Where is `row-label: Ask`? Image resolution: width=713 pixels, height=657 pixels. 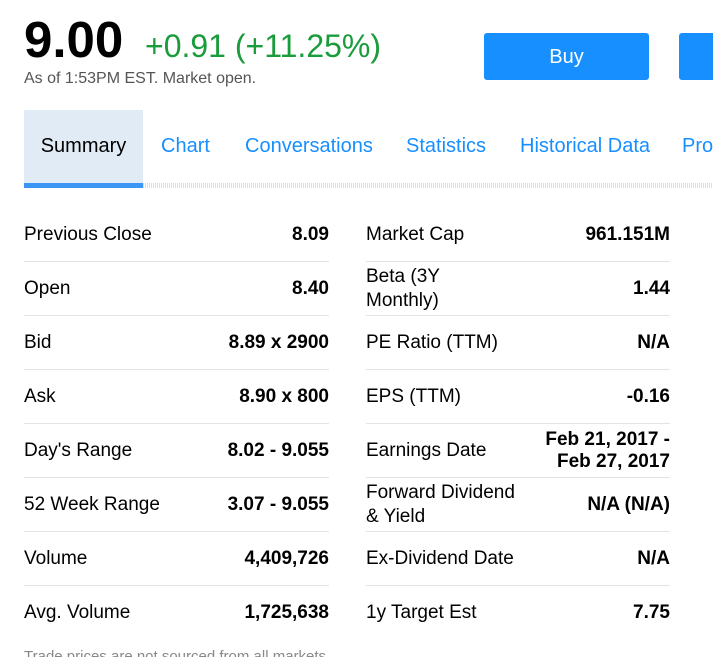 row-label: Ask is located at coordinates (40, 396).